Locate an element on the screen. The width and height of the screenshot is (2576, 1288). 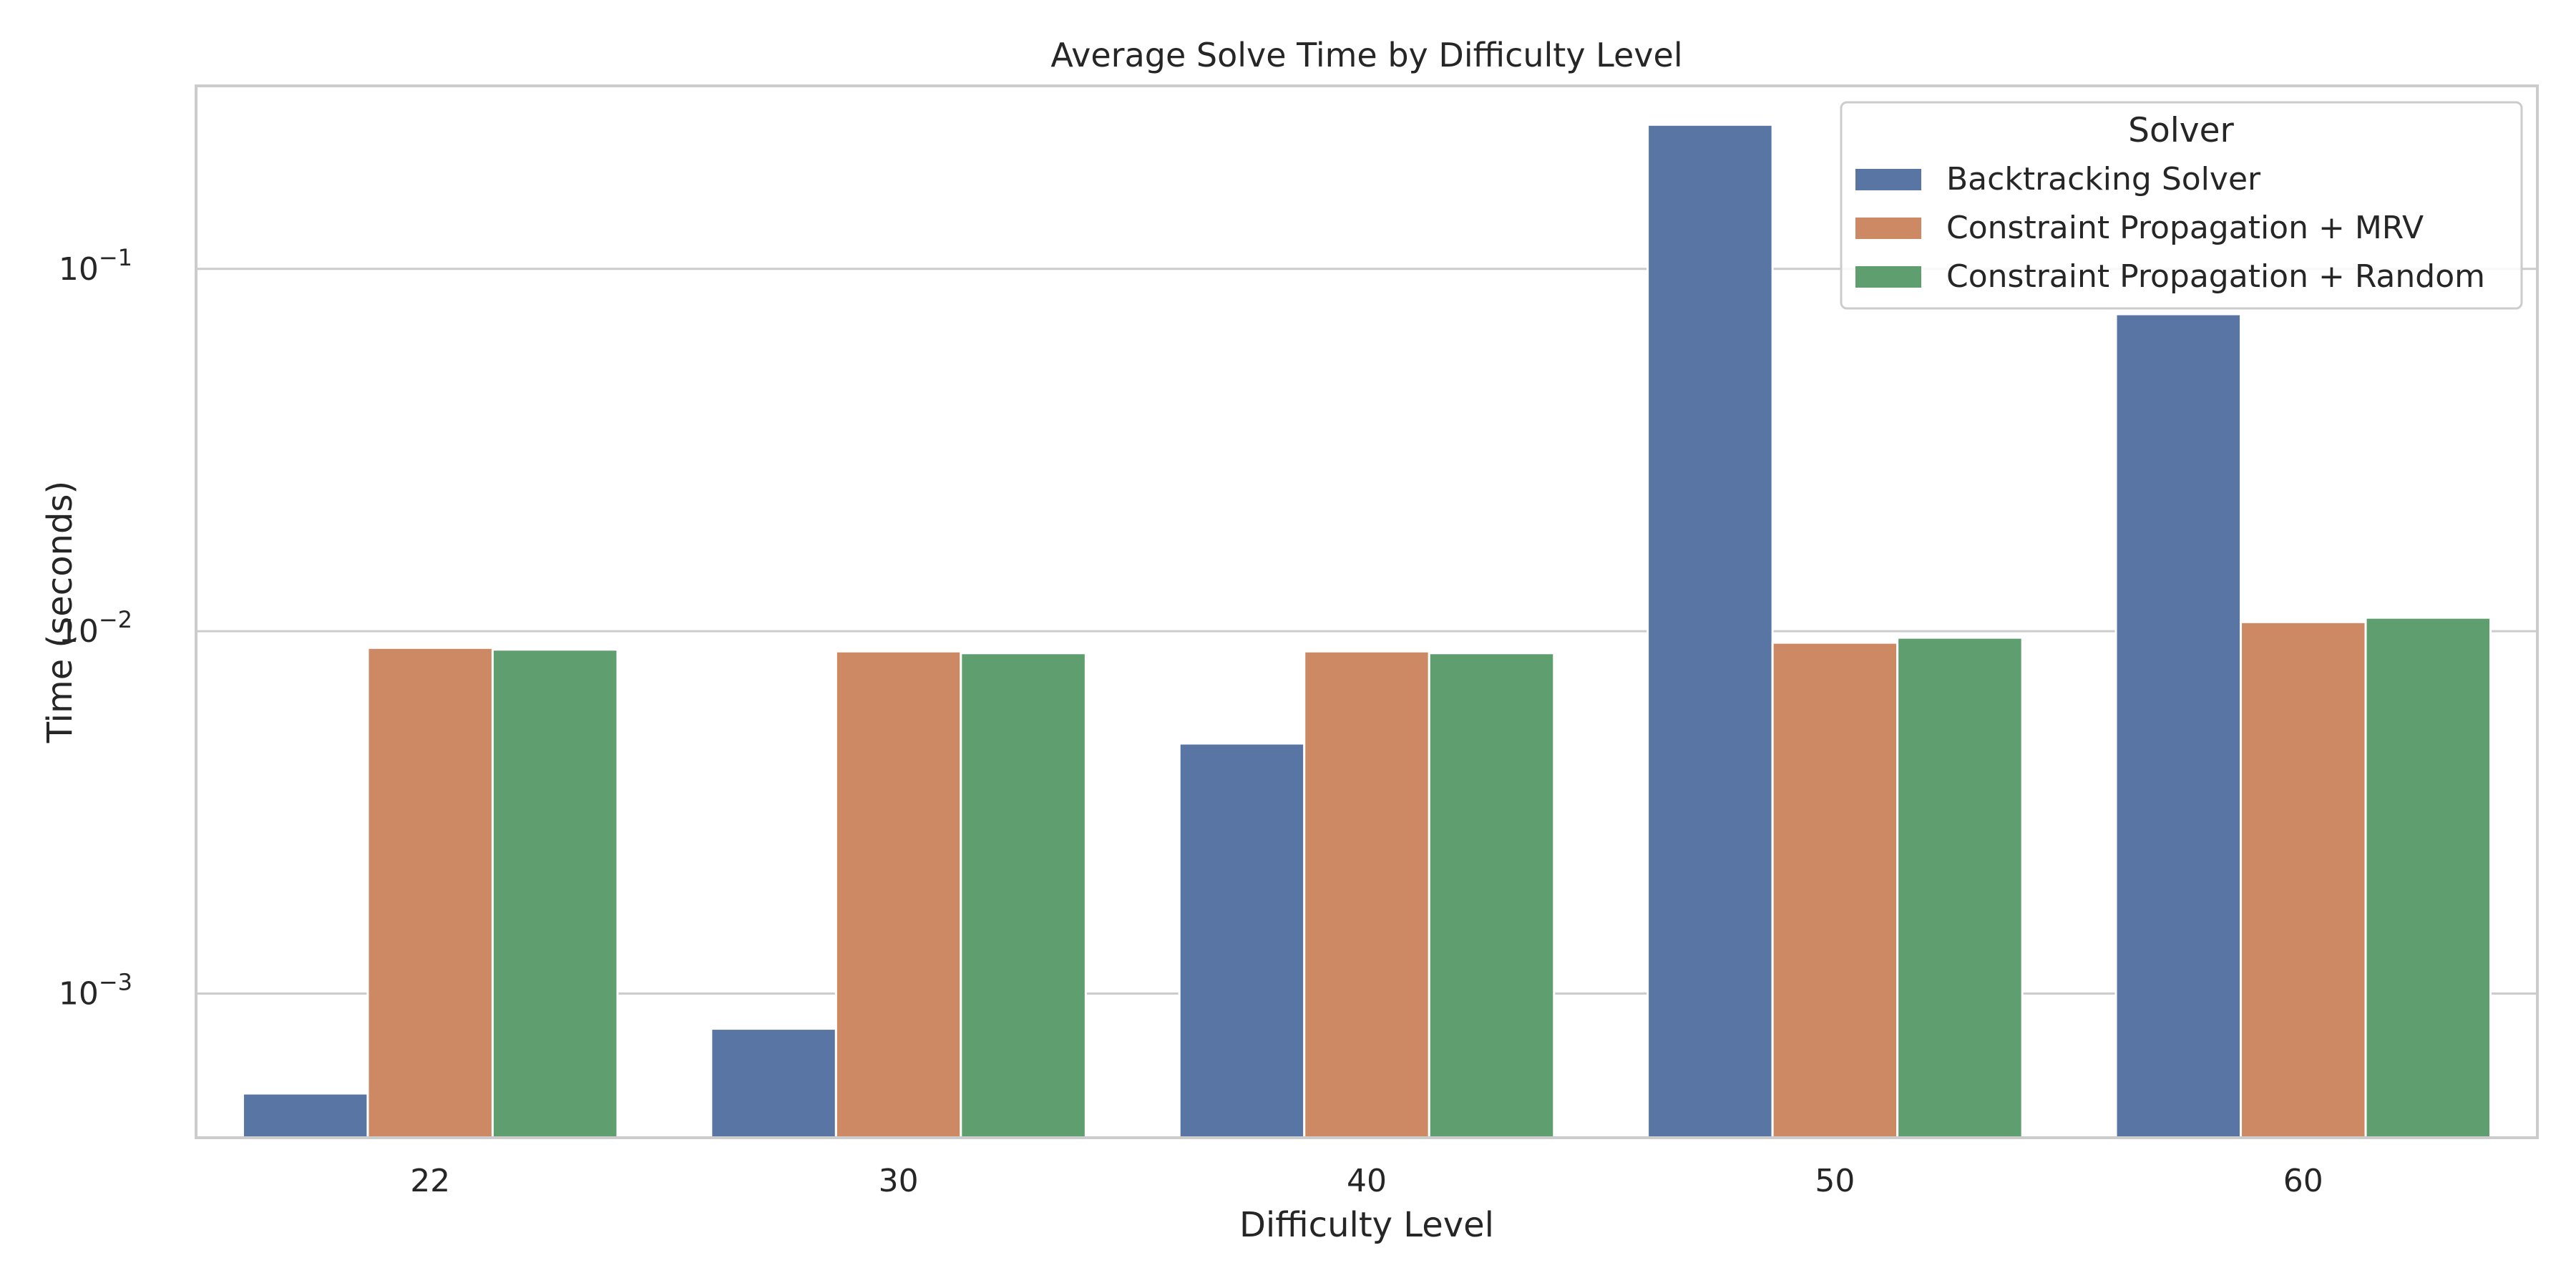
y-tick-label: 10⁻³ is located at coordinates (95, 991).